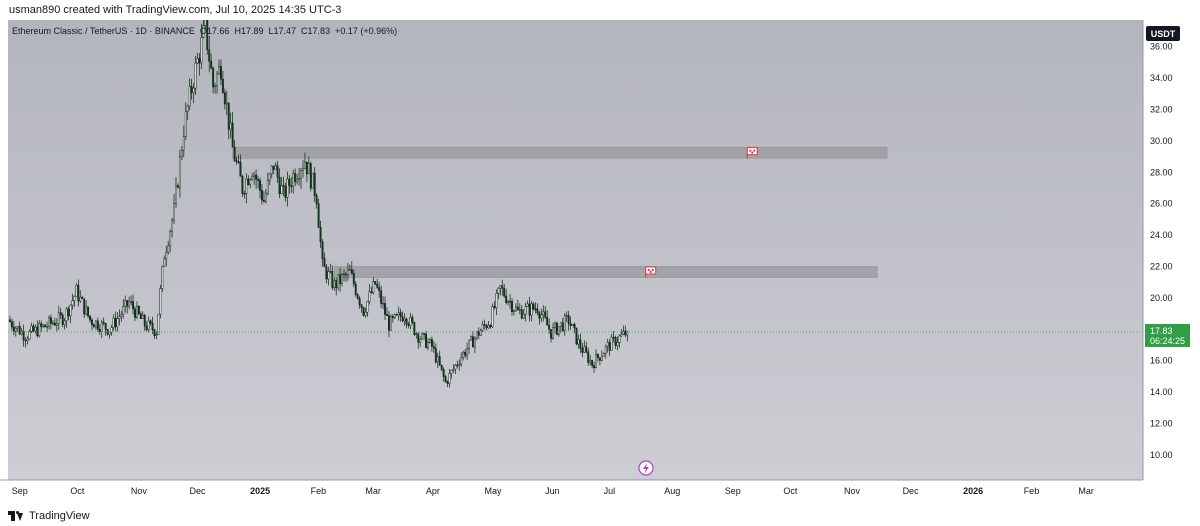 Image resolution: width=1200 pixels, height=526 pixels. Describe the element at coordinates (1161, 109) in the screenshot. I see `y-tick-label: 32.00` at that location.